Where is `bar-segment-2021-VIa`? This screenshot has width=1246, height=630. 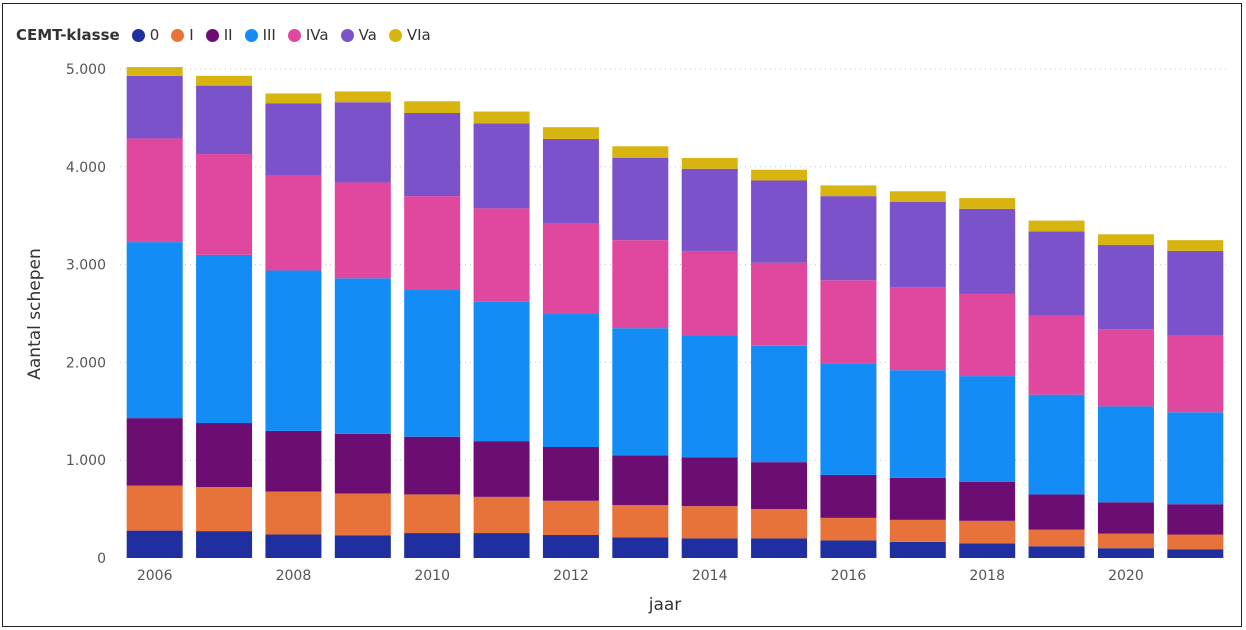
bar-segment-2021-VIa is located at coordinates (1195, 245).